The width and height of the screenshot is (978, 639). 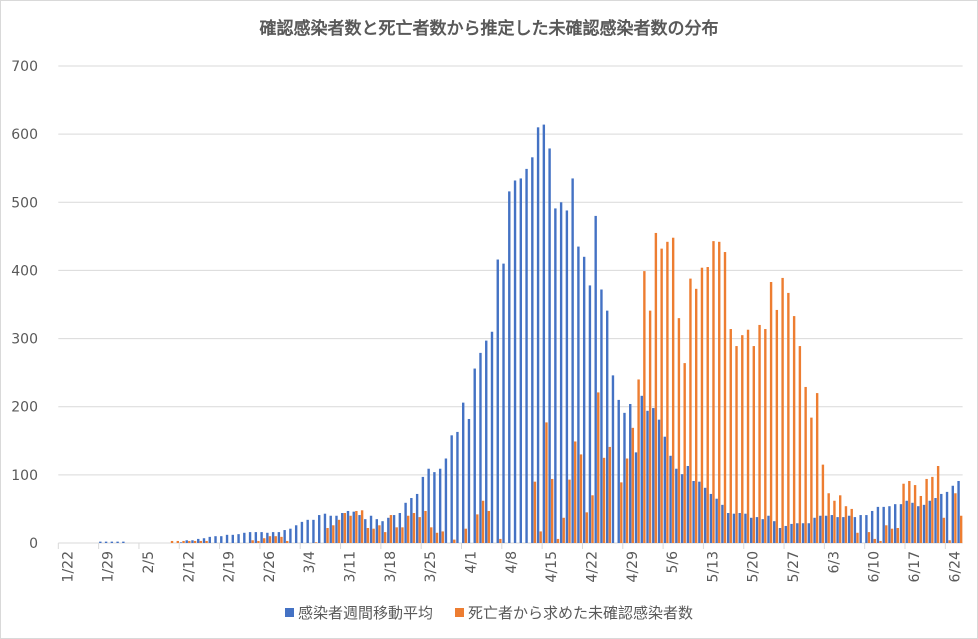 What do you see at coordinates (552, 566) in the screenshot?
I see `x-tick-label: 4/15` at bounding box center [552, 566].